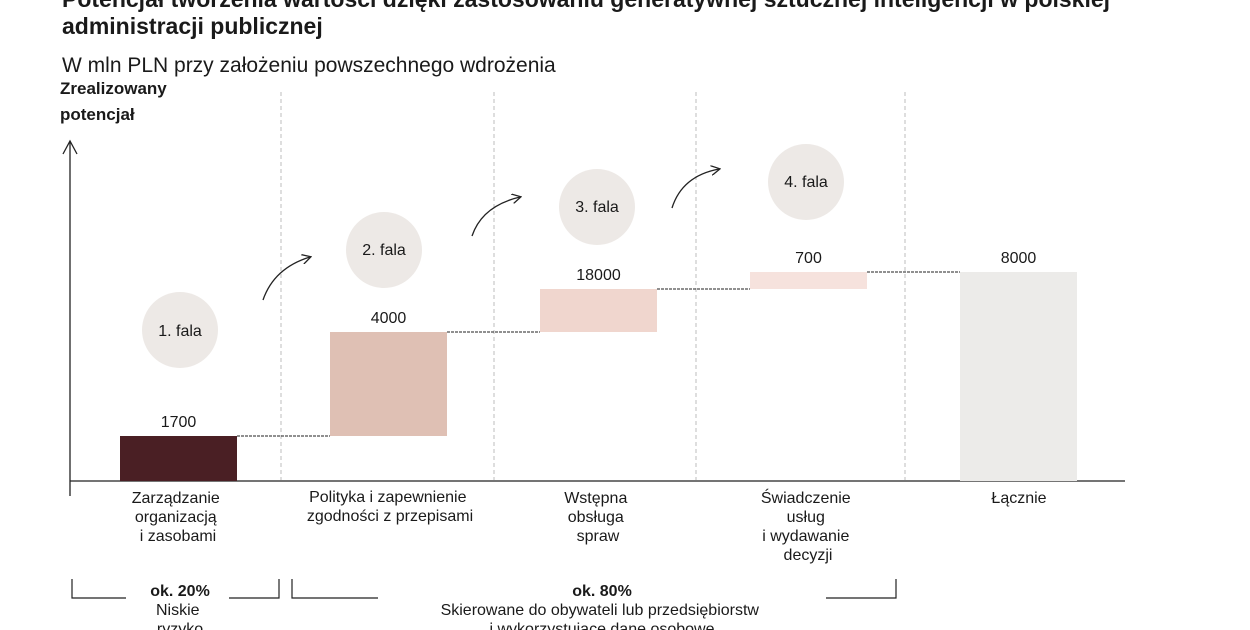  I want to click on wave-label: 1. fala, so click(180, 331).